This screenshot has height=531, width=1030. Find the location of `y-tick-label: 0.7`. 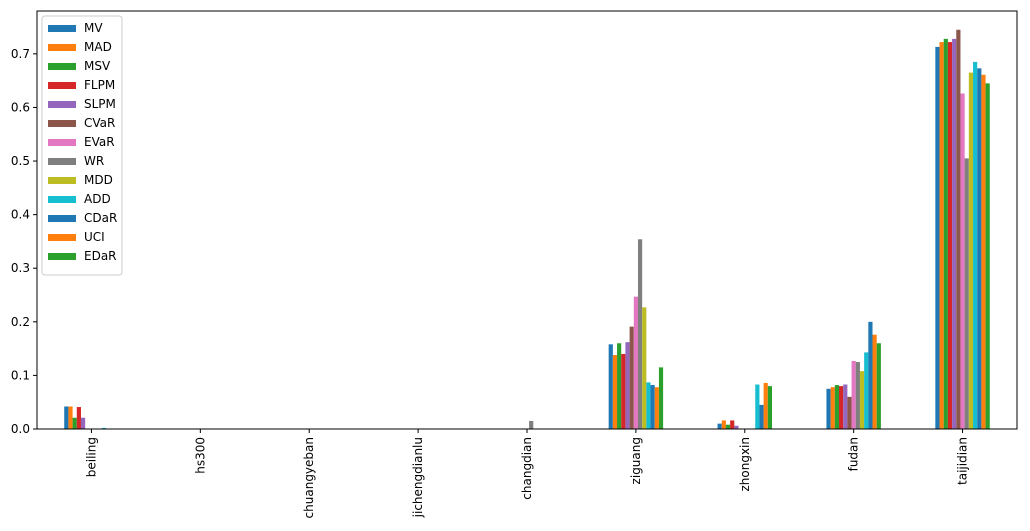

y-tick-label: 0.7 is located at coordinates (20, 54).